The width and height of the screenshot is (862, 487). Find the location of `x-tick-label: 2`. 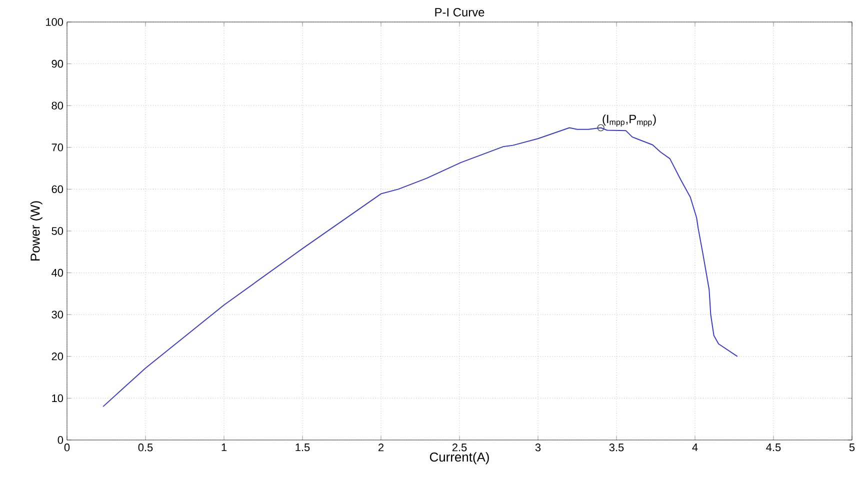

x-tick-label: 2 is located at coordinates (381, 448).